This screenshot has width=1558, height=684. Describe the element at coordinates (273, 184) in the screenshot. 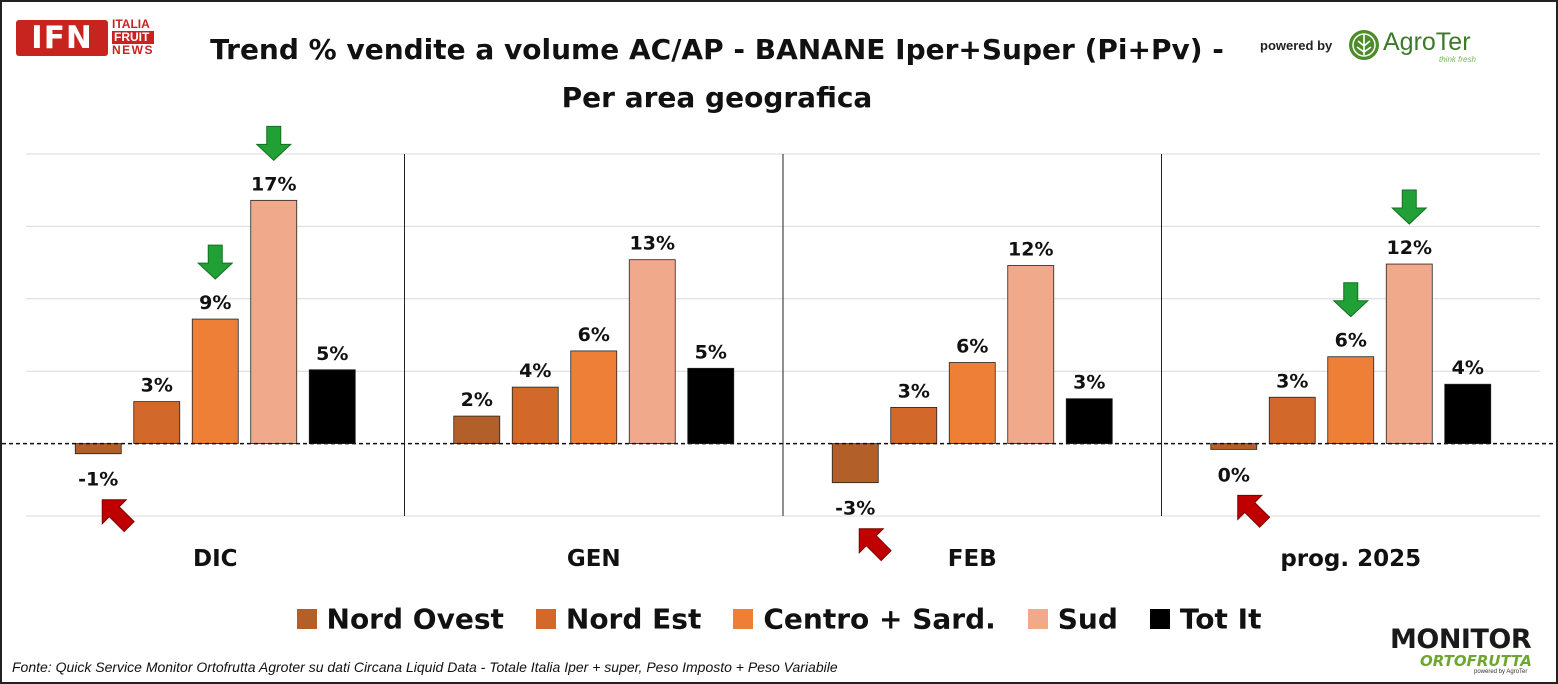

I see `data-label: 17%` at that location.